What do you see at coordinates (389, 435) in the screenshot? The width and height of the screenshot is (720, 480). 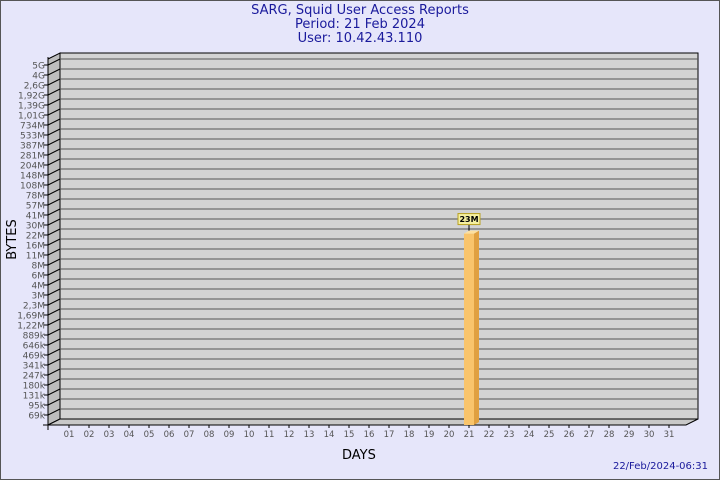 I see `x-tick-label: 17` at bounding box center [389, 435].